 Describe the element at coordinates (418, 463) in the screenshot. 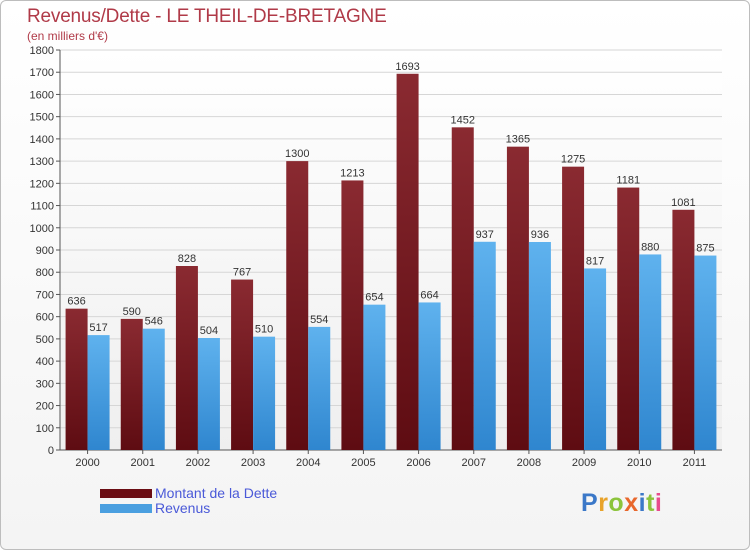

I see `x-tick-label: 2006` at that location.